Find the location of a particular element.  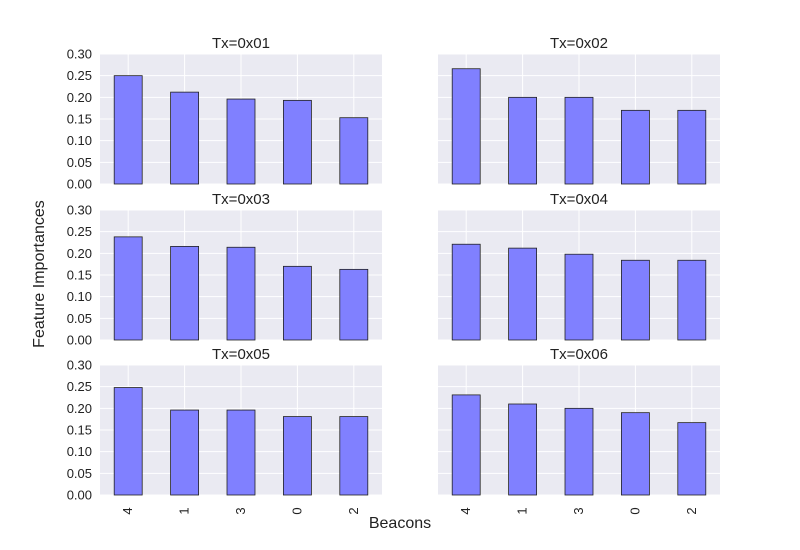

subplot-title: Tx=0x06 is located at coordinates (579, 354).